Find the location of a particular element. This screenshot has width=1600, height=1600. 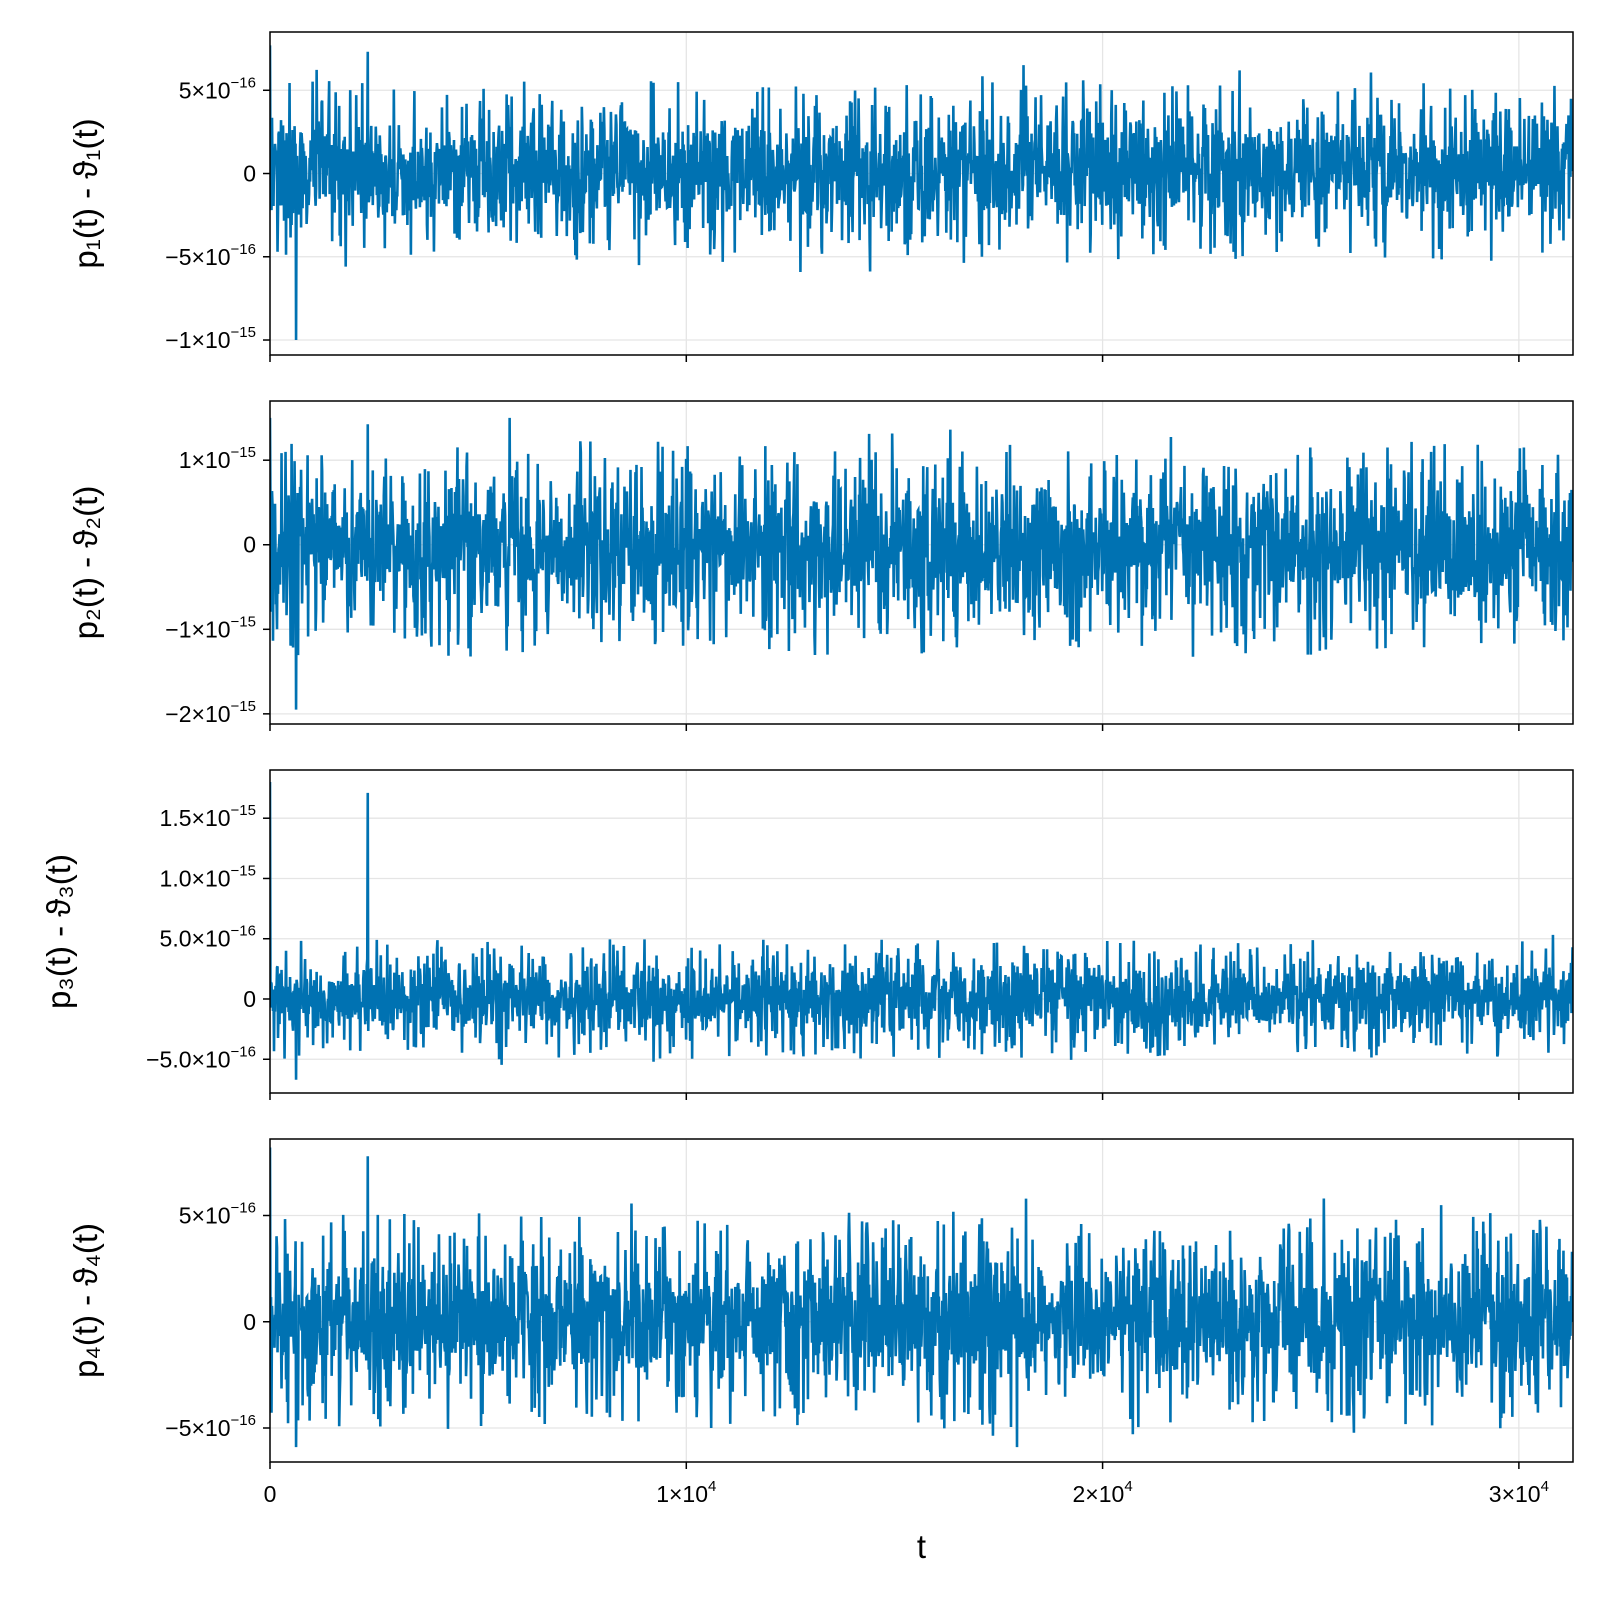

y-axis-label-panel-4: p₄(t) - ϑ₄(t) is located at coordinates (85, 1300).